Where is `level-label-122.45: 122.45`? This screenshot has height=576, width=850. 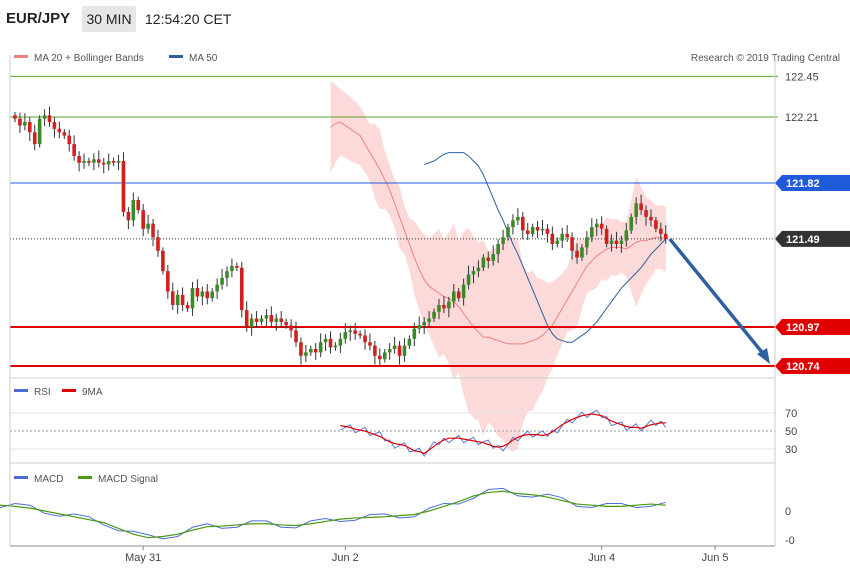 level-label-122.45: 122.45 is located at coordinates (802, 77).